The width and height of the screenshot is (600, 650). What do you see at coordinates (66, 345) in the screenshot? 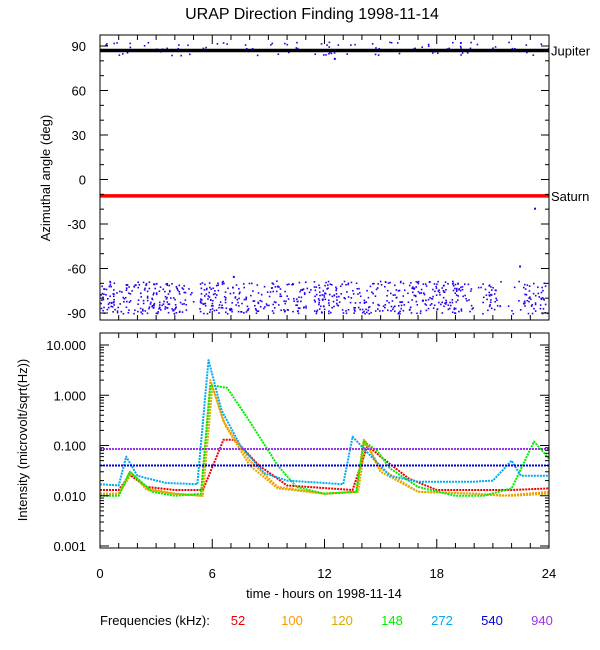
I see `y-tick-label: 10.000` at bounding box center [66, 345].